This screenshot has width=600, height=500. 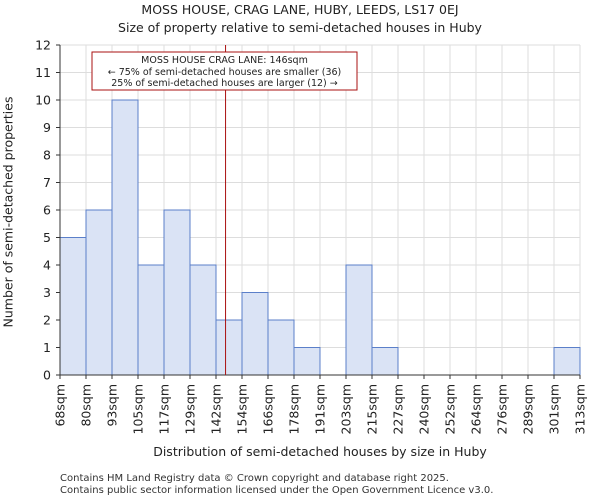 I want to click on x-tick-label: 80sqm, so click(x=86, y=405).